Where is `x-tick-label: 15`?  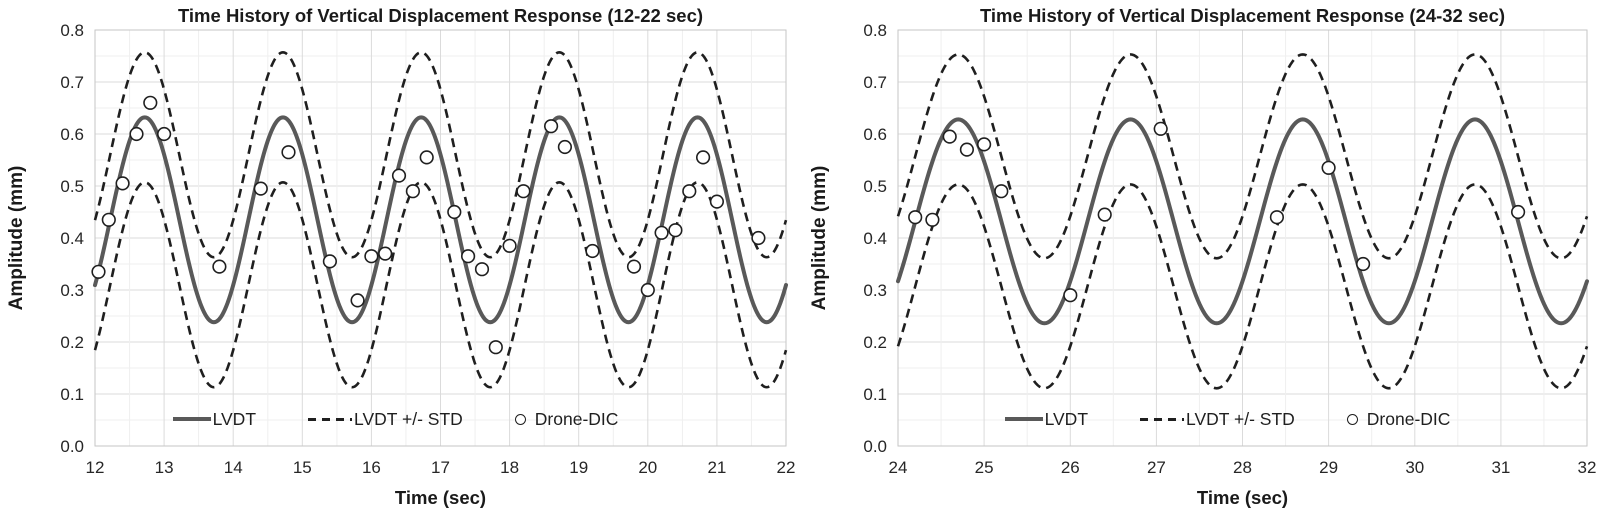
x-tick-label: 15 is located at coordinates (302, 467).